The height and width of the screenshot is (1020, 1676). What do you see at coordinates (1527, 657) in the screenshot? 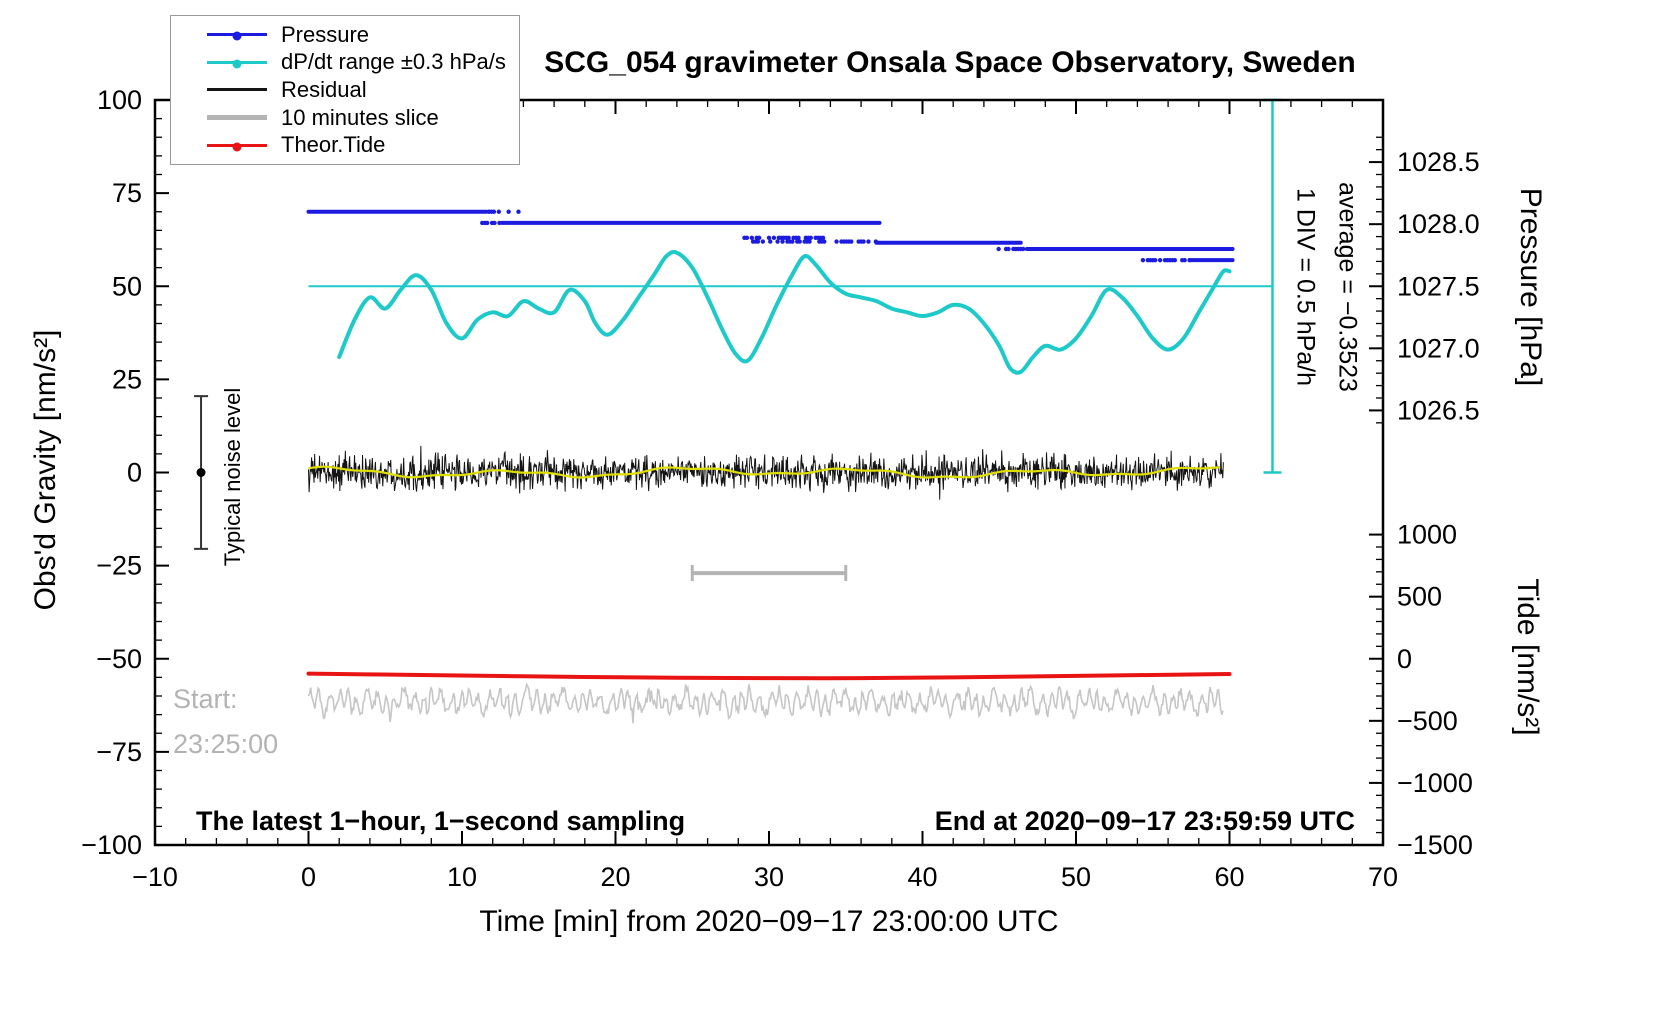
I see `tide-axis-title: Tide [nm/s²]` at bounding box center [1527, 657].